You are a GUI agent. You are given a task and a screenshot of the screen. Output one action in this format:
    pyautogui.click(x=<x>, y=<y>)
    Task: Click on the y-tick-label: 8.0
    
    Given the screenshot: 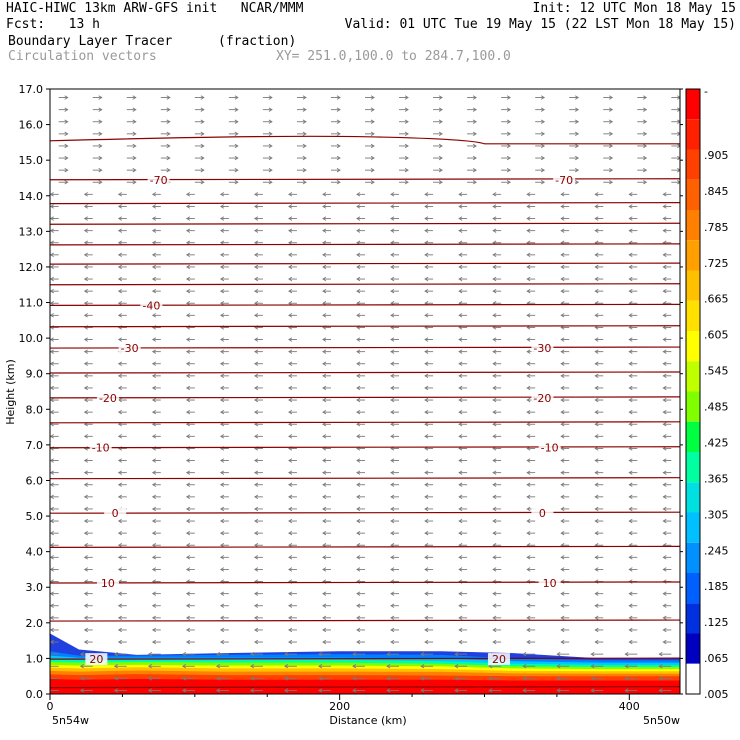 What is the action you would take?
    pyautogui.click(x=35, y=409)
    